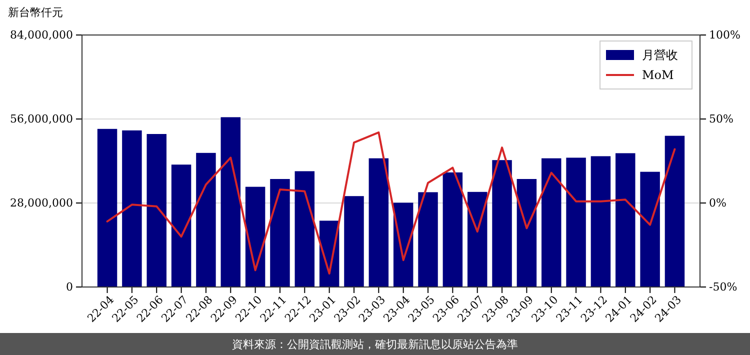  I want to click on y2-tick-label: 100%, so click(724, 35).